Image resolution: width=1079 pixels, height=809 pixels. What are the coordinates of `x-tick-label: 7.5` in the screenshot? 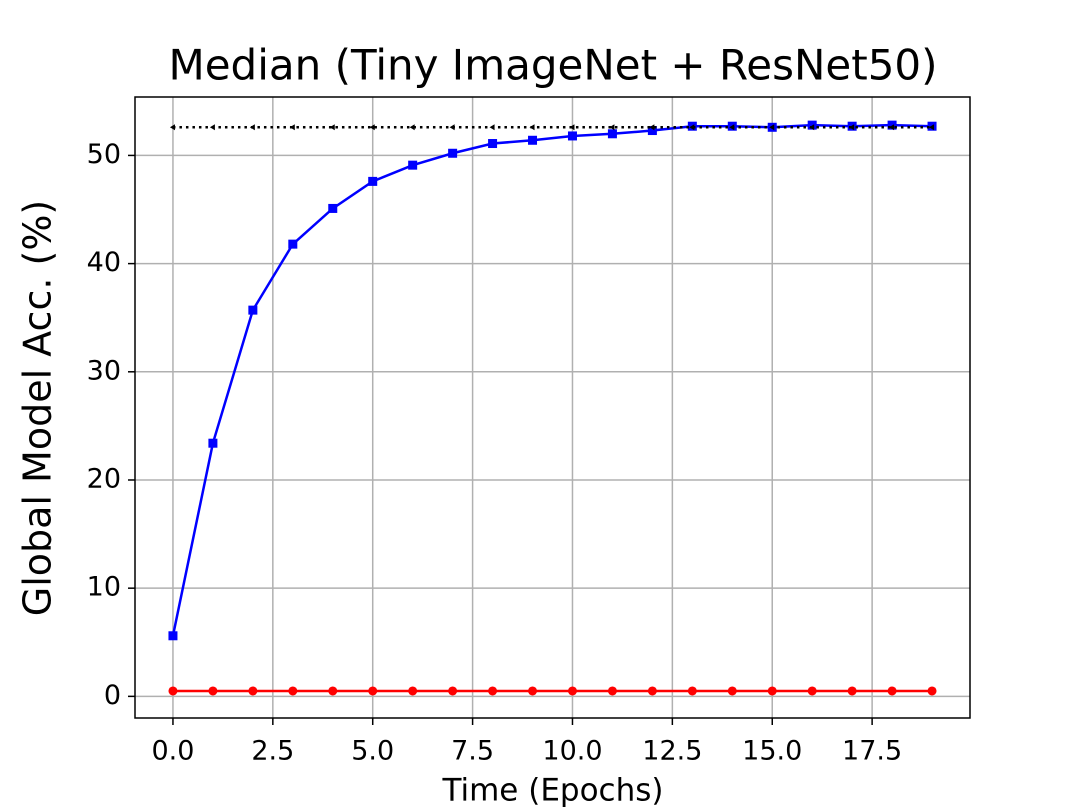 It's located at (472, 751).